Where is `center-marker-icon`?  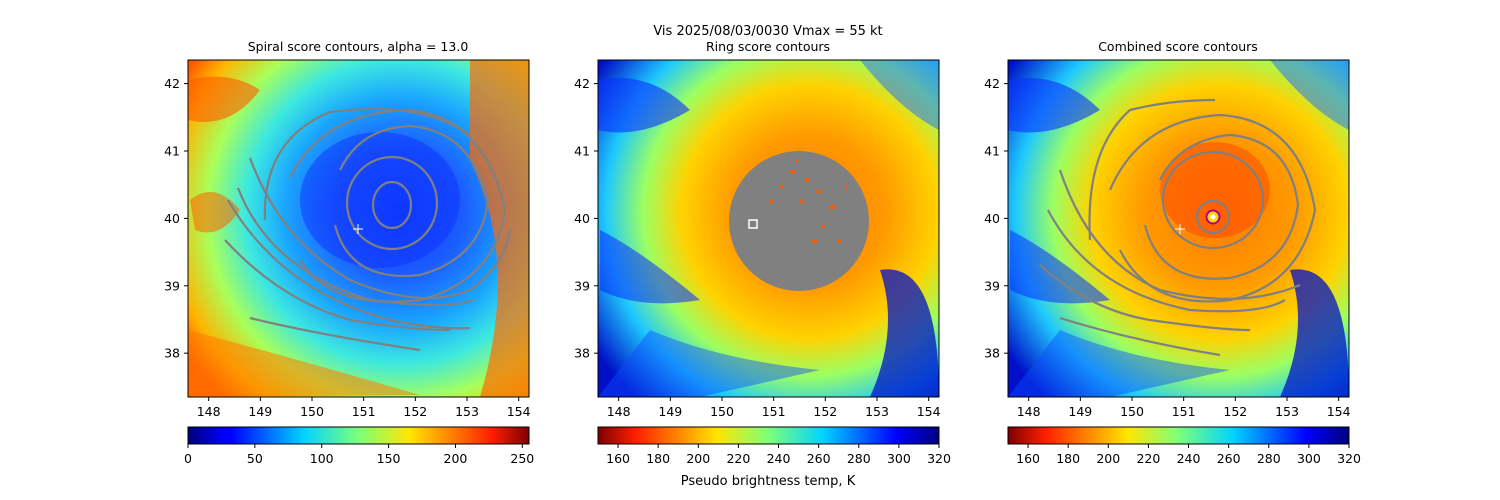 center-marker-icon is located at coordinates (1180, 229).